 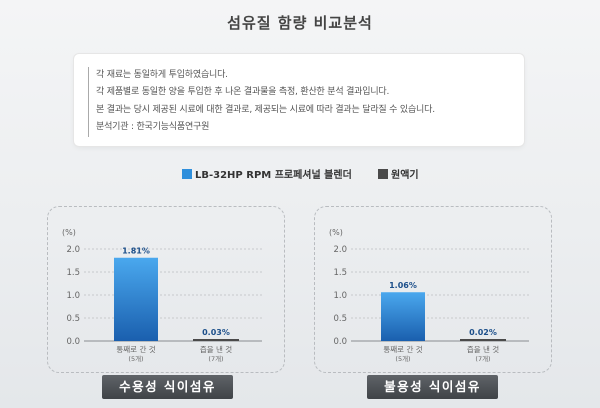 What do you see at coordinates (187, 174) in the screenshot?
I see `legend-swatch-blender` at bounding box center [187, 174].